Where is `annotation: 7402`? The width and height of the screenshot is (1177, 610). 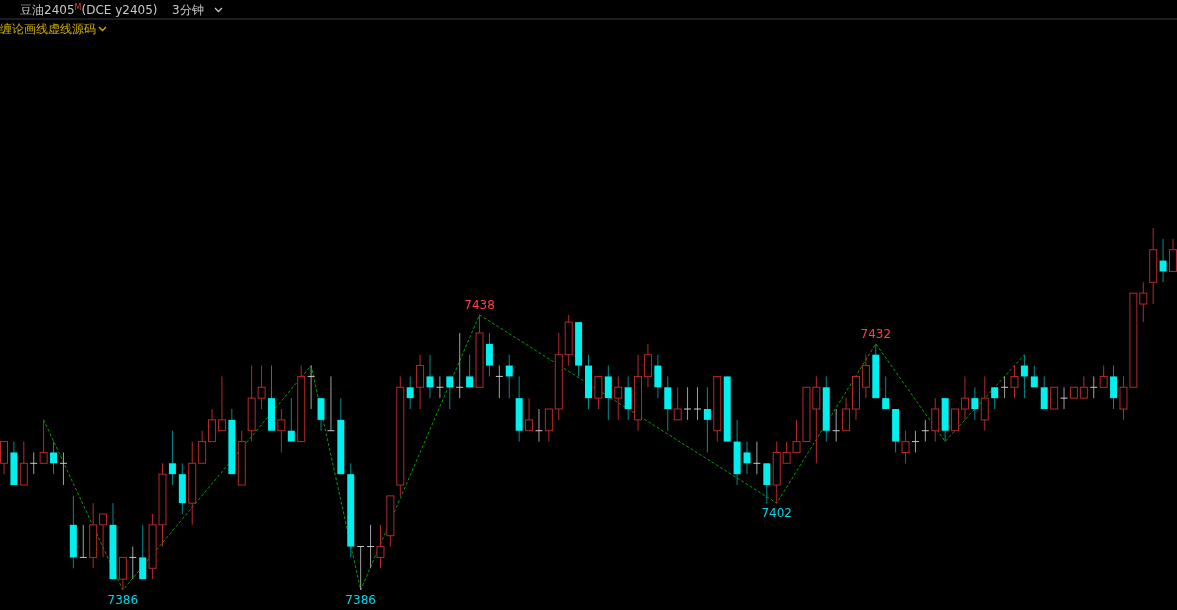
annotation: 7402 is located at coordinates (776, 513).